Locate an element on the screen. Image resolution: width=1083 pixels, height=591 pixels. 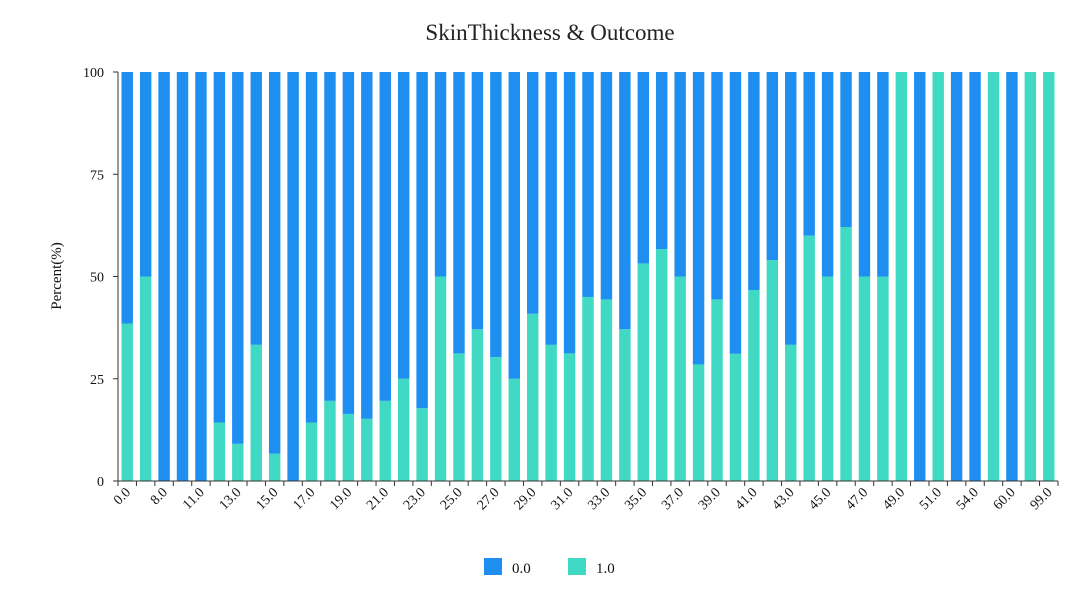
bar-segment-0.0-21.0 is located at coordinates (385, 236).